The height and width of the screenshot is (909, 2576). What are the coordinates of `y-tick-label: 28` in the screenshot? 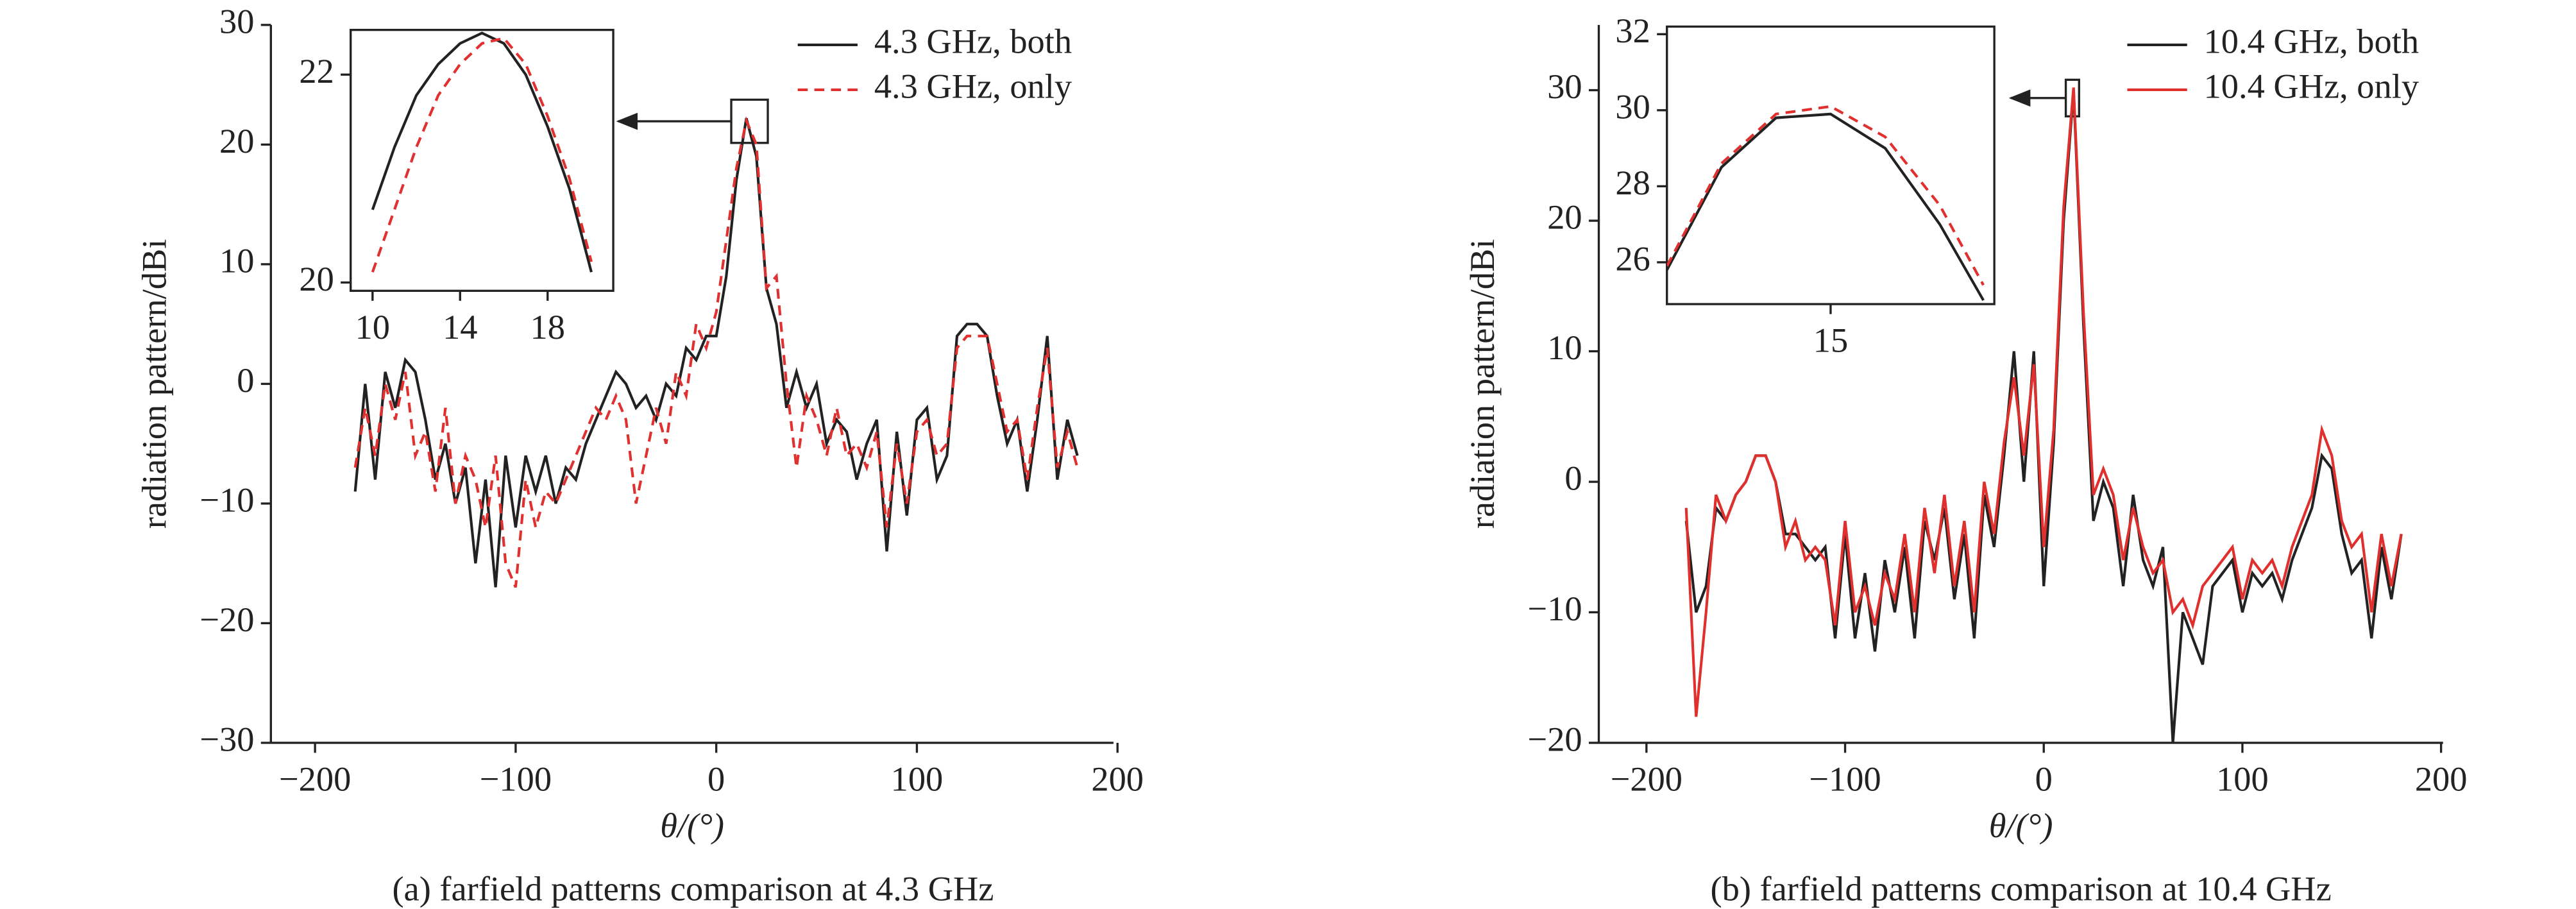 It's located at (1632, 183).